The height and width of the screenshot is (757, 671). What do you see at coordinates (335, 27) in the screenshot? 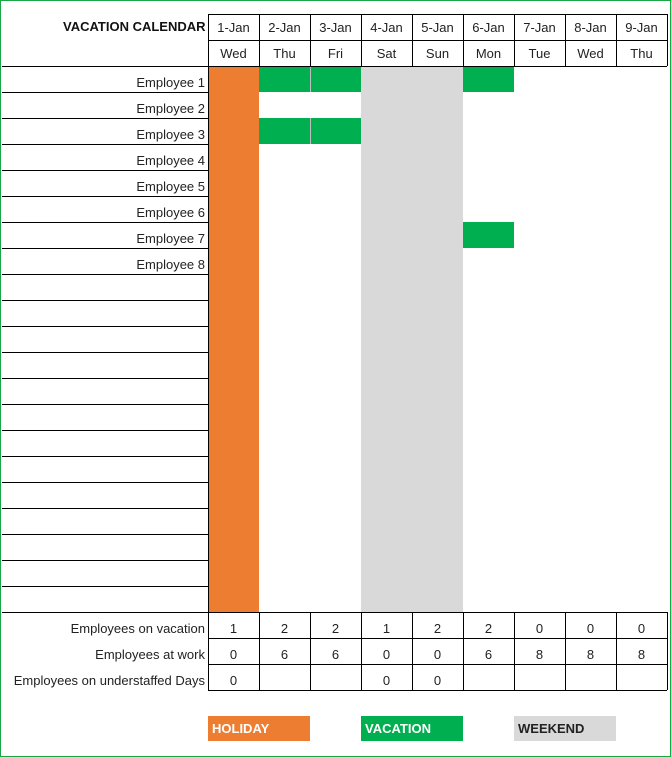
I see `date-header: 3-Jan` at bounding box center [335, 27].